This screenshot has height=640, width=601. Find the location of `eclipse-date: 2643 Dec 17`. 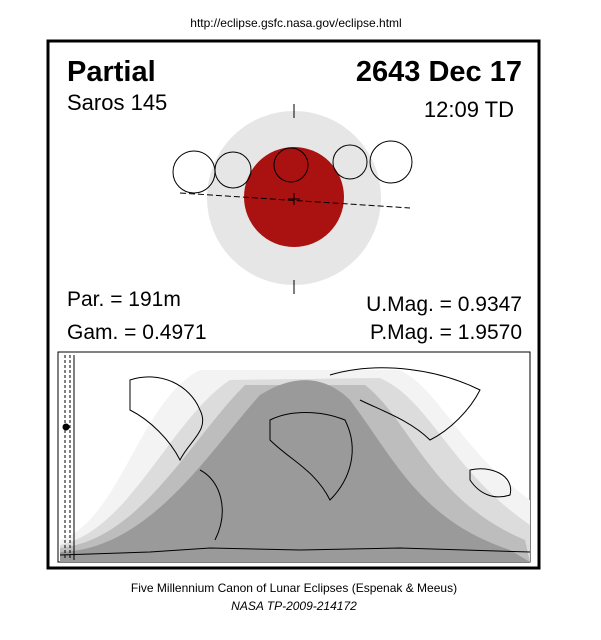

eclipse-date: 2643 Dec 17 is located at coordinates (439, 72).